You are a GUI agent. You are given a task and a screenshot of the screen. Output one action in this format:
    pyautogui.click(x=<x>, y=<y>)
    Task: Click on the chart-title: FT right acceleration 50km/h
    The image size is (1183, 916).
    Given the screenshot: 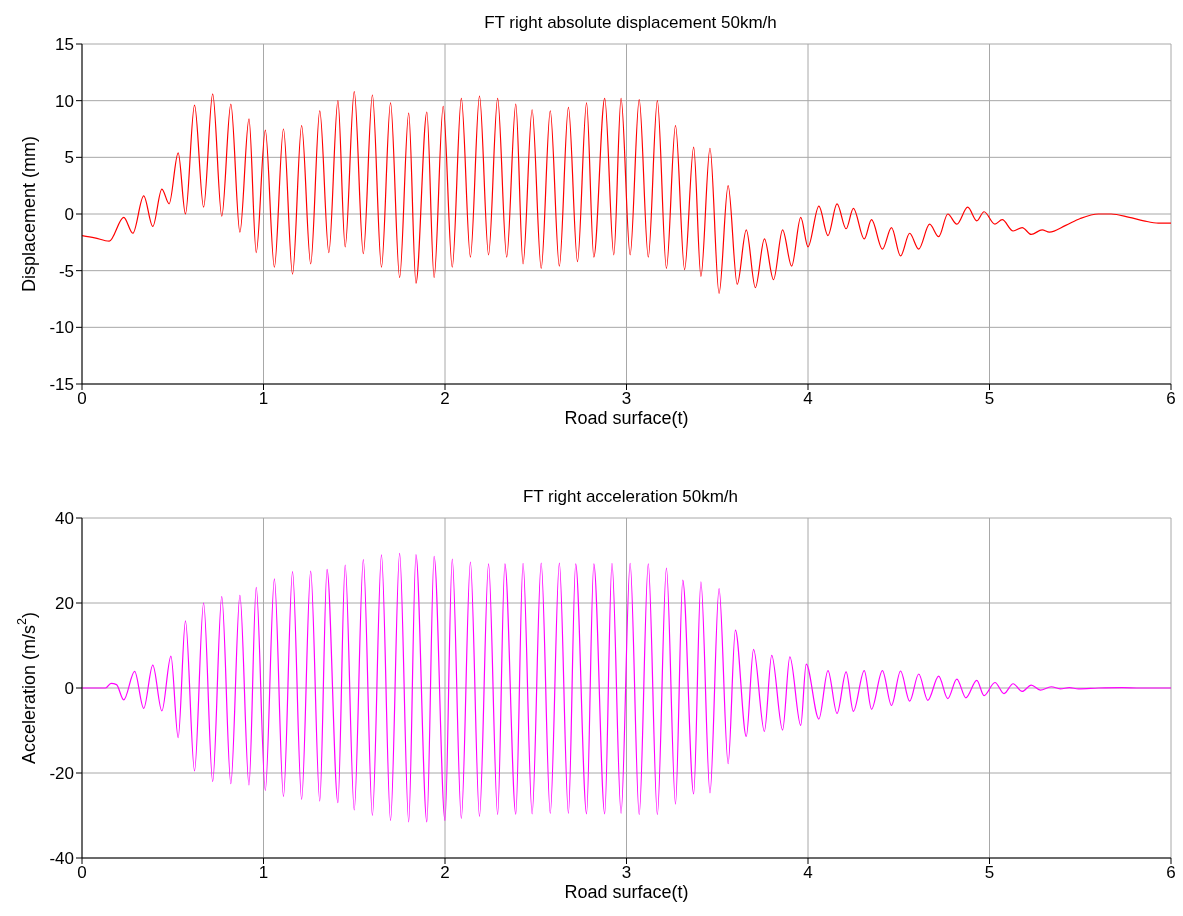 What is the action you would take?
    pyautogui.click(x=630, y=496)
    